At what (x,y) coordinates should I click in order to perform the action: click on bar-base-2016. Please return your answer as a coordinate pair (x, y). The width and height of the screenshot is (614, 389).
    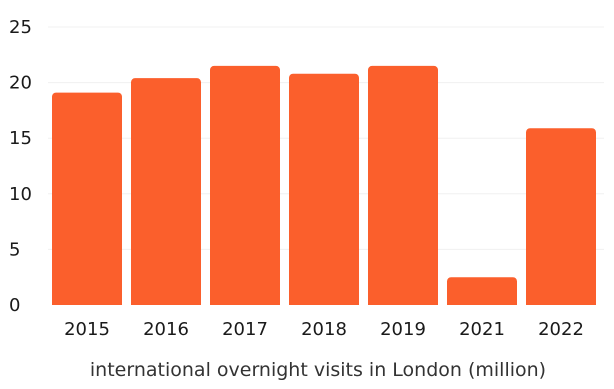
    Looking at the image, I should click on (166, 303).